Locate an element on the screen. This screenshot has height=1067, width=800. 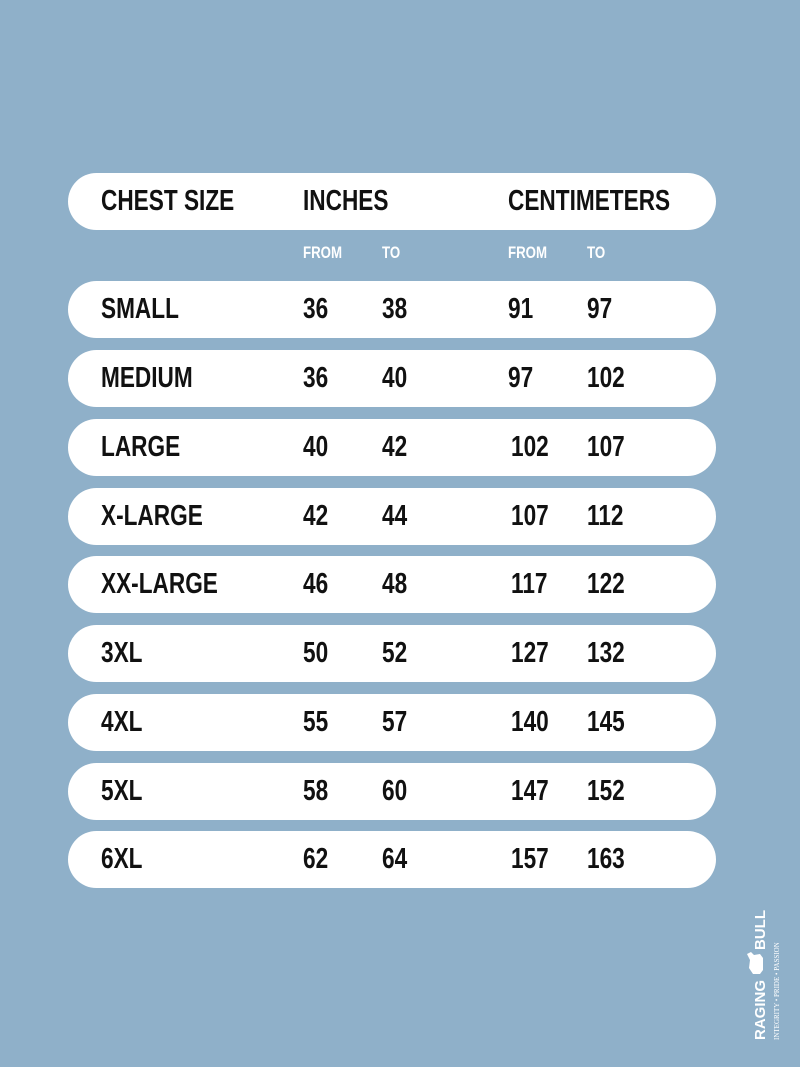
row-inches-from: 42 is located at coordinates (316, 516).